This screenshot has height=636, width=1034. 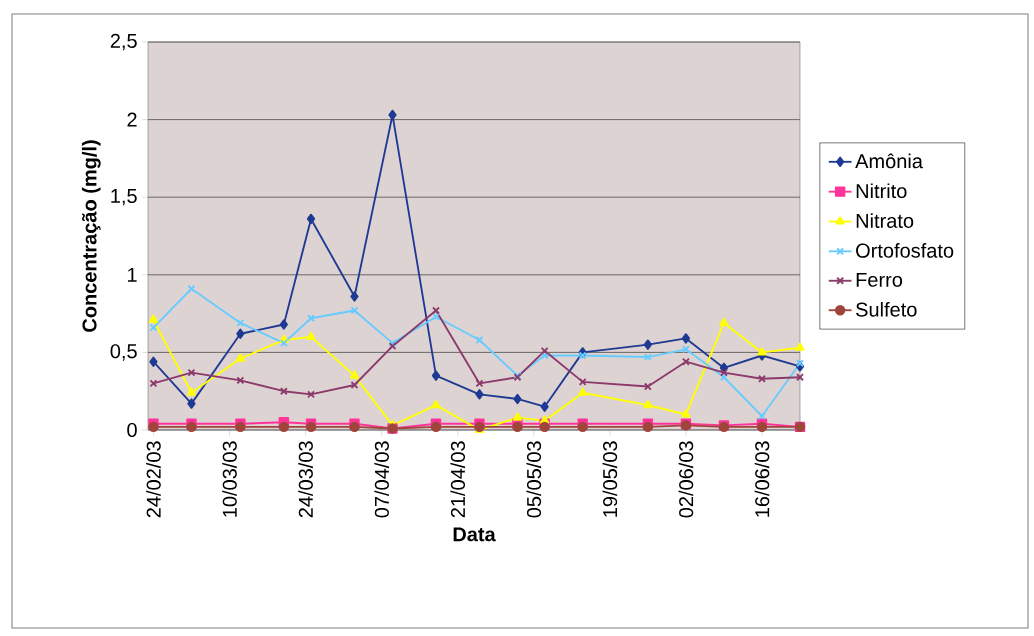 What do you see at coordinates (610, 479) in the screenshot?
I see `x-tick-label: 19/05/03` at bounding box center [610, 479].